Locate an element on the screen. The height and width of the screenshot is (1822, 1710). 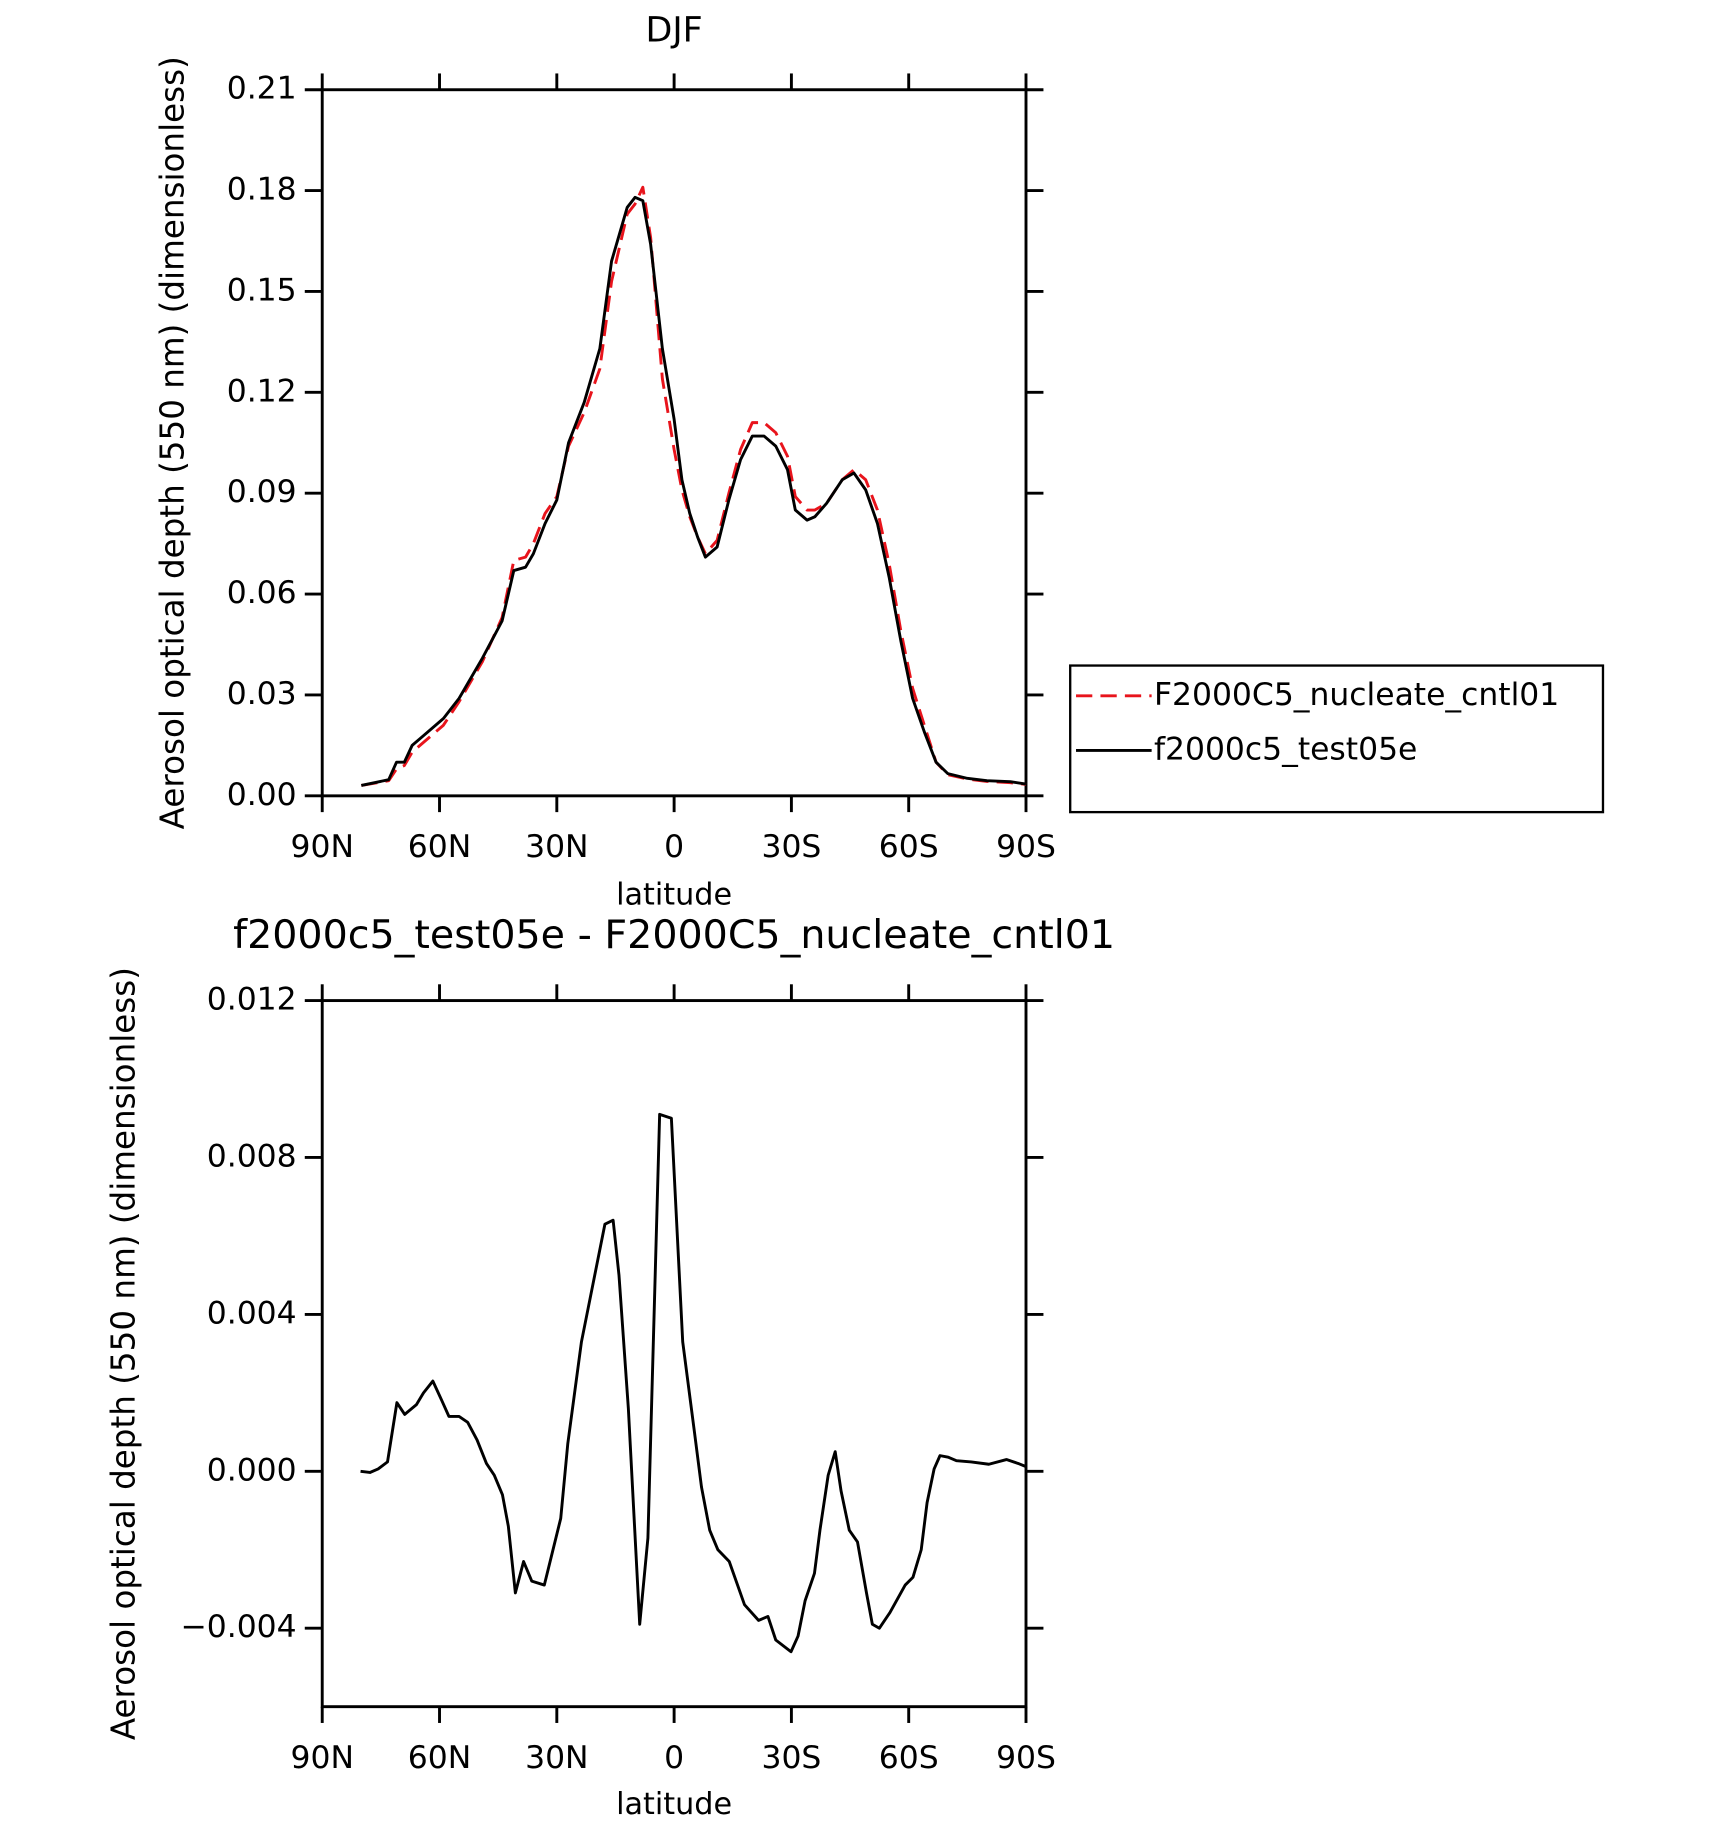
y-tick-label: 0.004 is located at coordinates (252, 1313).